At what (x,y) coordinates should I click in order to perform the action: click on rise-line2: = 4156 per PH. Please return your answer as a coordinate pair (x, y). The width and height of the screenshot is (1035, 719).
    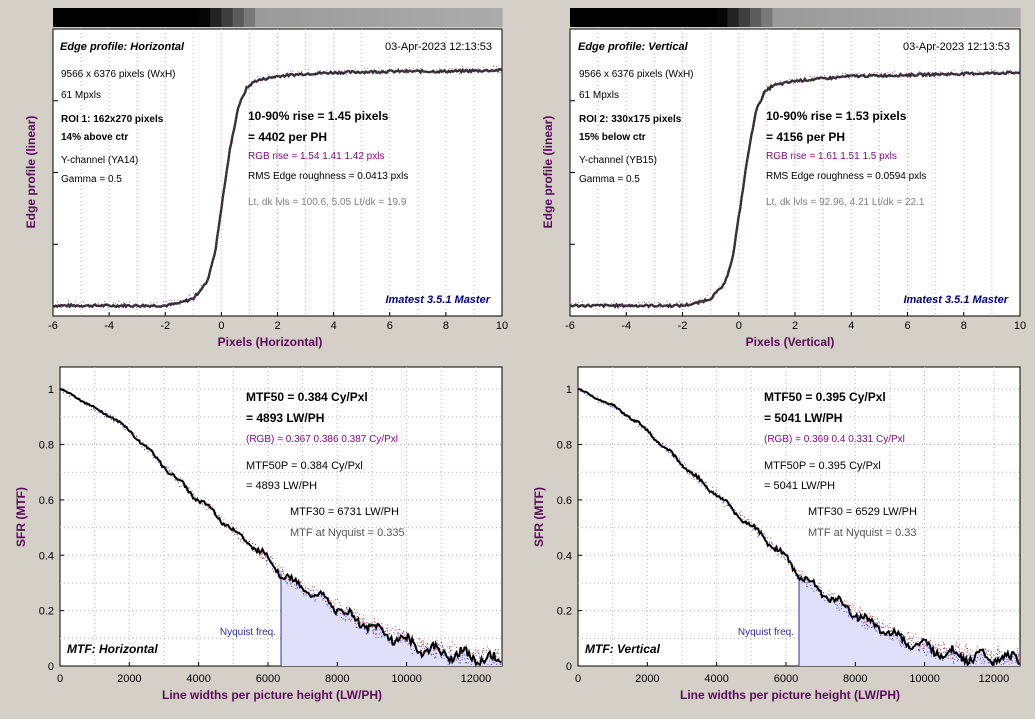
    Looking at the image, I should click on (805, 137).